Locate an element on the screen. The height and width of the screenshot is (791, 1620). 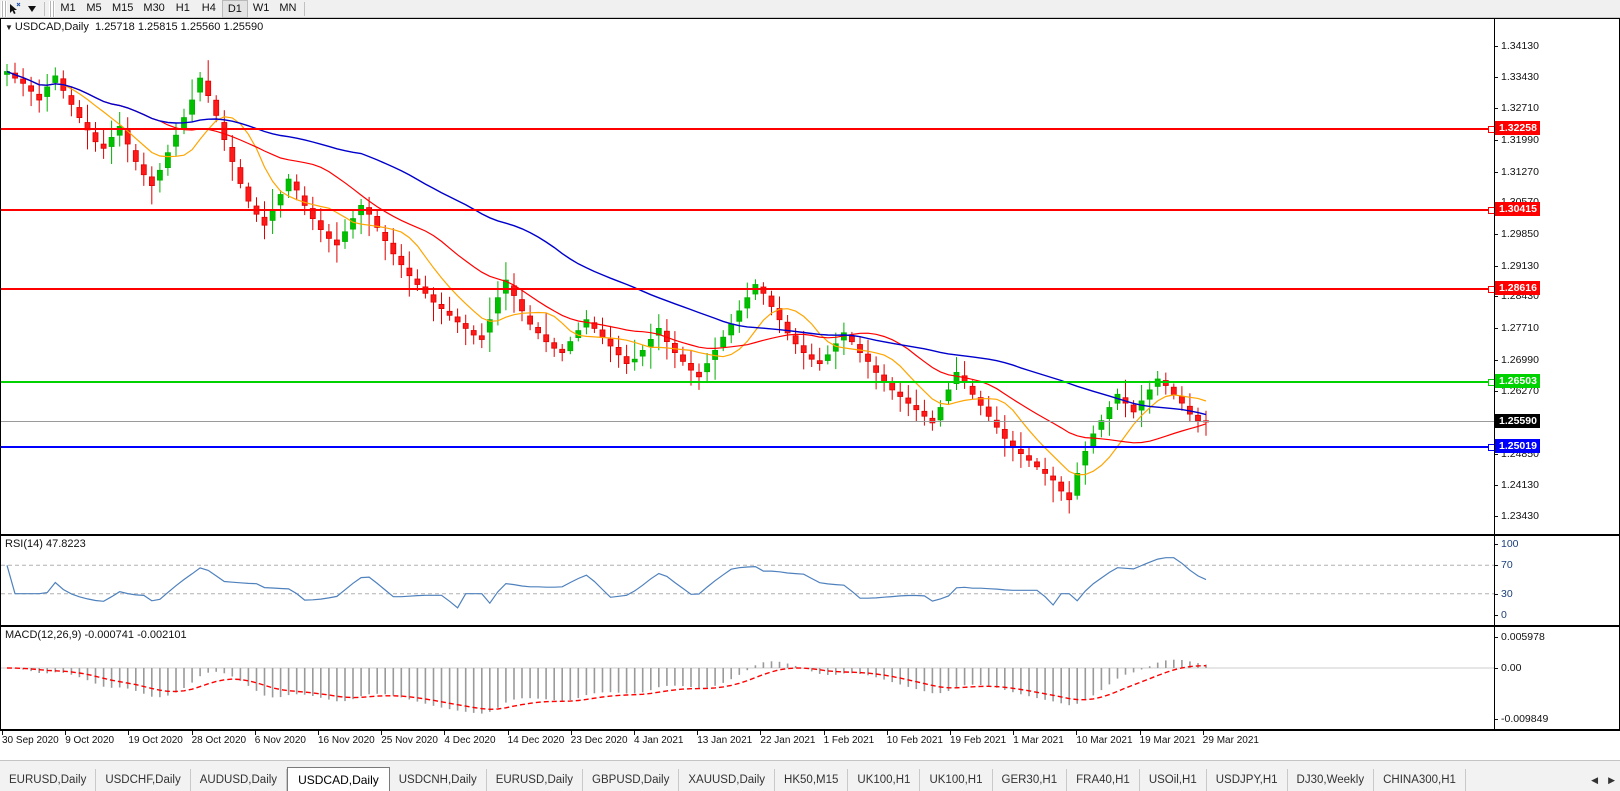
rsi-line-series is located at coordinates (747, 583).